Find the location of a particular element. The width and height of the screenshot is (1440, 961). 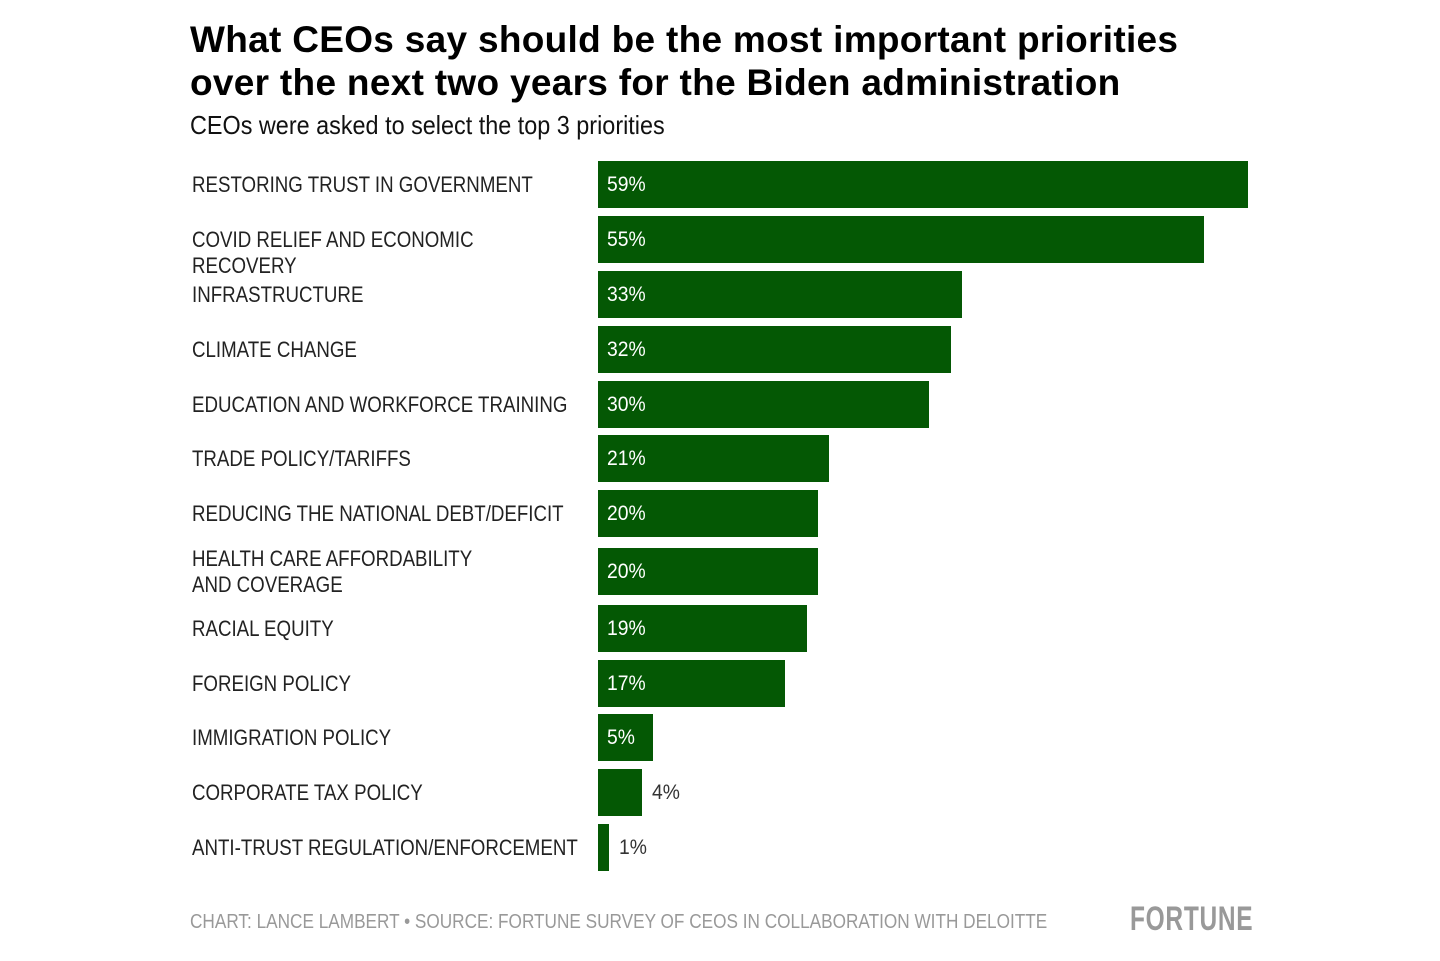

value-label: 21% is located at coordinates (626, 458).